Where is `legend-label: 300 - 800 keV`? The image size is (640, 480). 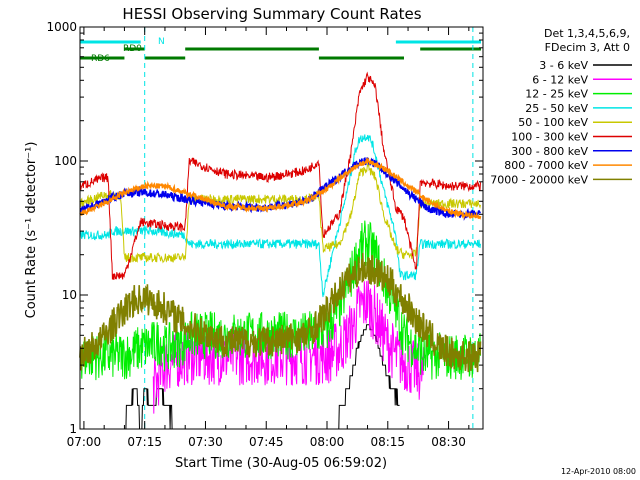
legend-label: 300 - 800 keV is located at coordinates (549, 151).